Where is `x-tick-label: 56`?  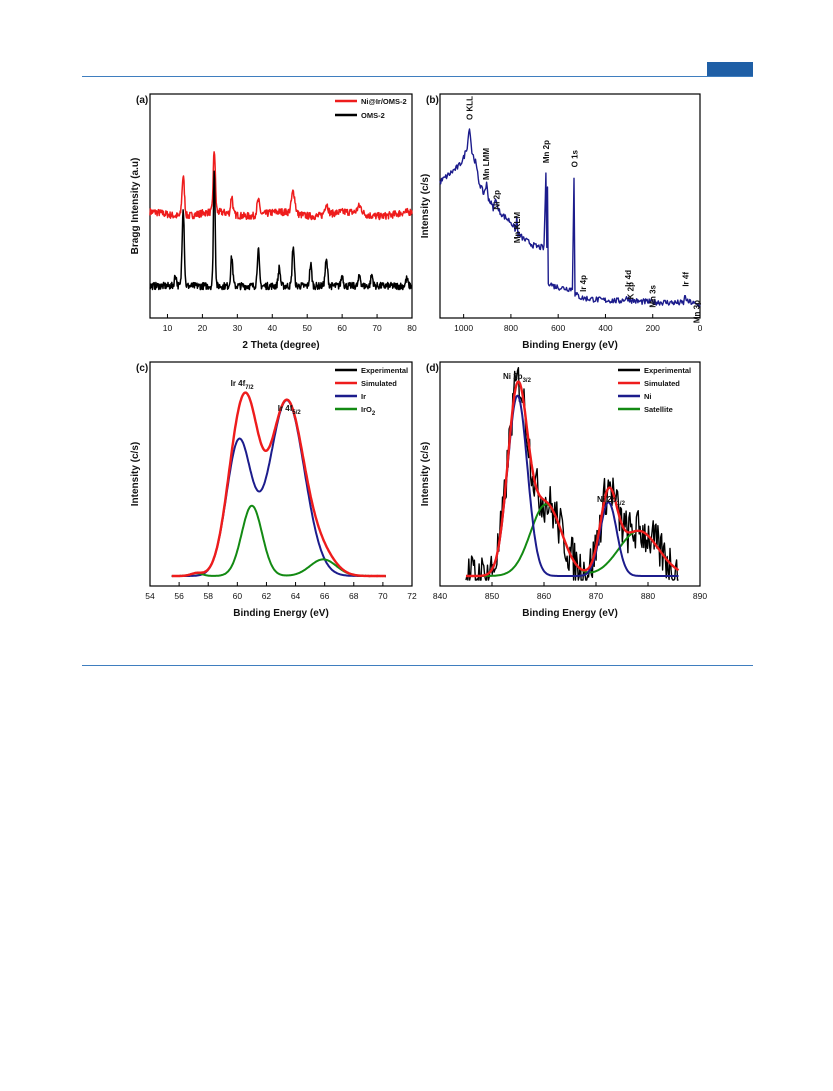
x-tick-label: 56 is located at coordinates (179, 596).